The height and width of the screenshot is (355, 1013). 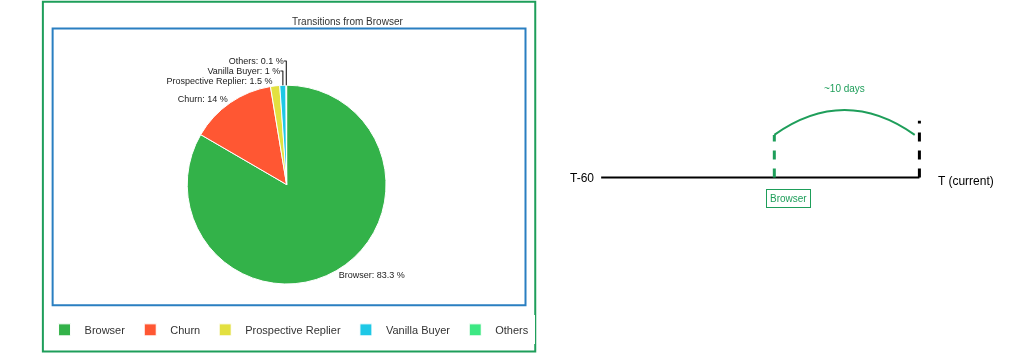 I want to click on legend-label: Browser, so click(x=105, y=330).